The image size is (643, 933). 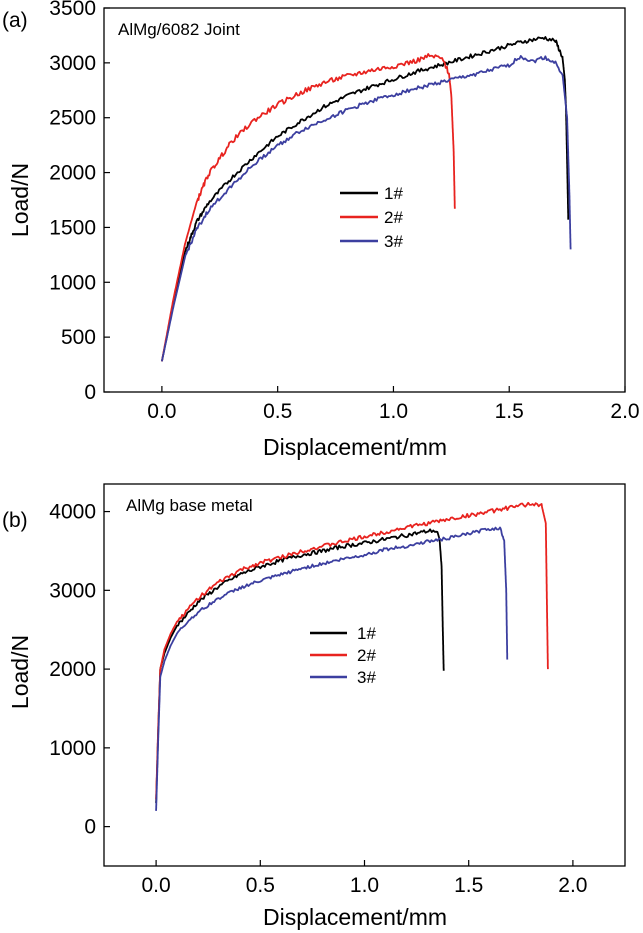 What do you see at coordinates (72, 118) in the screenshot?
I see `y-tick-label: 2500` at bounding box center [72, 118].